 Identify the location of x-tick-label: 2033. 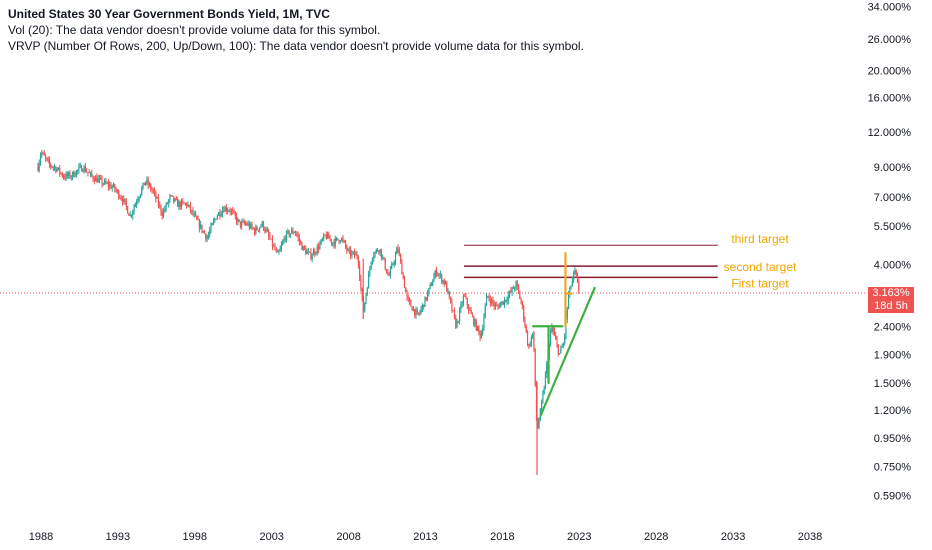
(733, 537).